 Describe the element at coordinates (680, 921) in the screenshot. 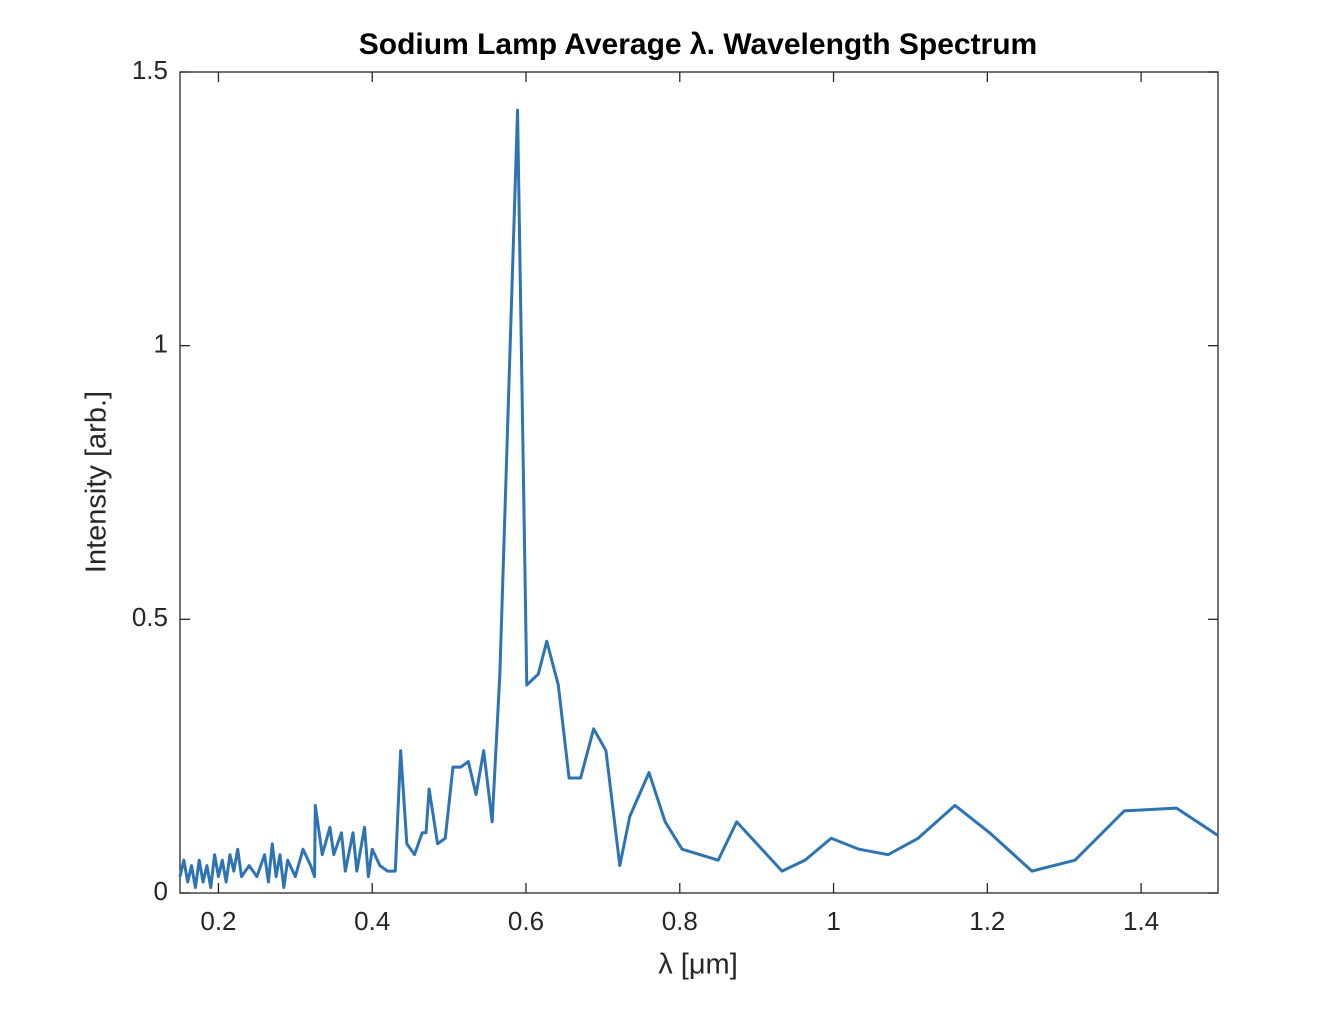

I see `x-tick-label: 0.8` at that location.